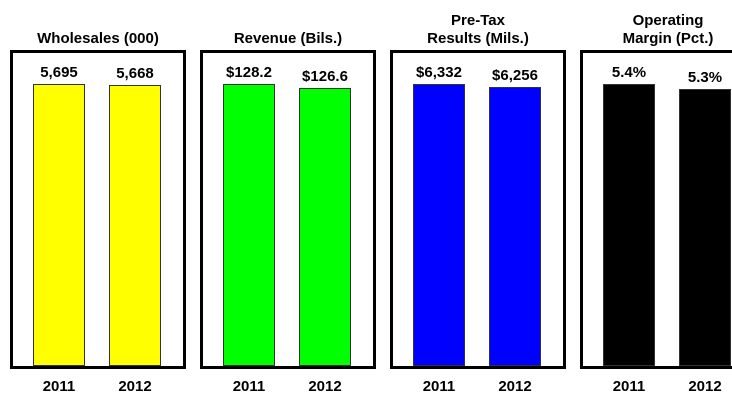  What do you see at coordinates (668, 29) in the screenshot?
I see `chart-title: Operating Margin (Pct.)` at bounding box center [668, 29].